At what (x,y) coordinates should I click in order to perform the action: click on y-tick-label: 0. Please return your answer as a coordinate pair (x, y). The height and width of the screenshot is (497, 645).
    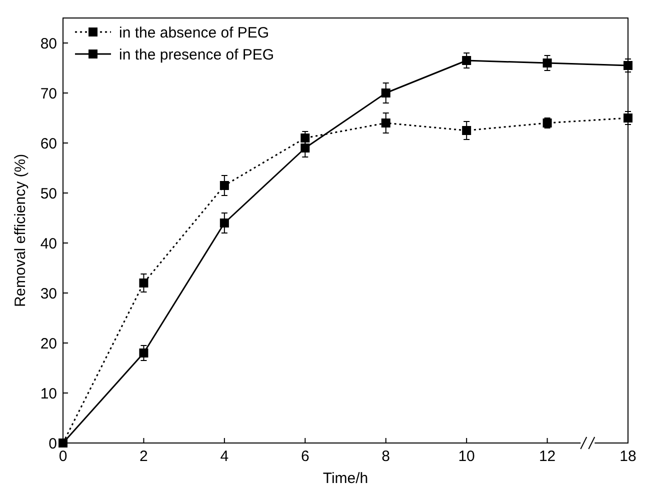
    Looking at the image, I should click on (52, 443).